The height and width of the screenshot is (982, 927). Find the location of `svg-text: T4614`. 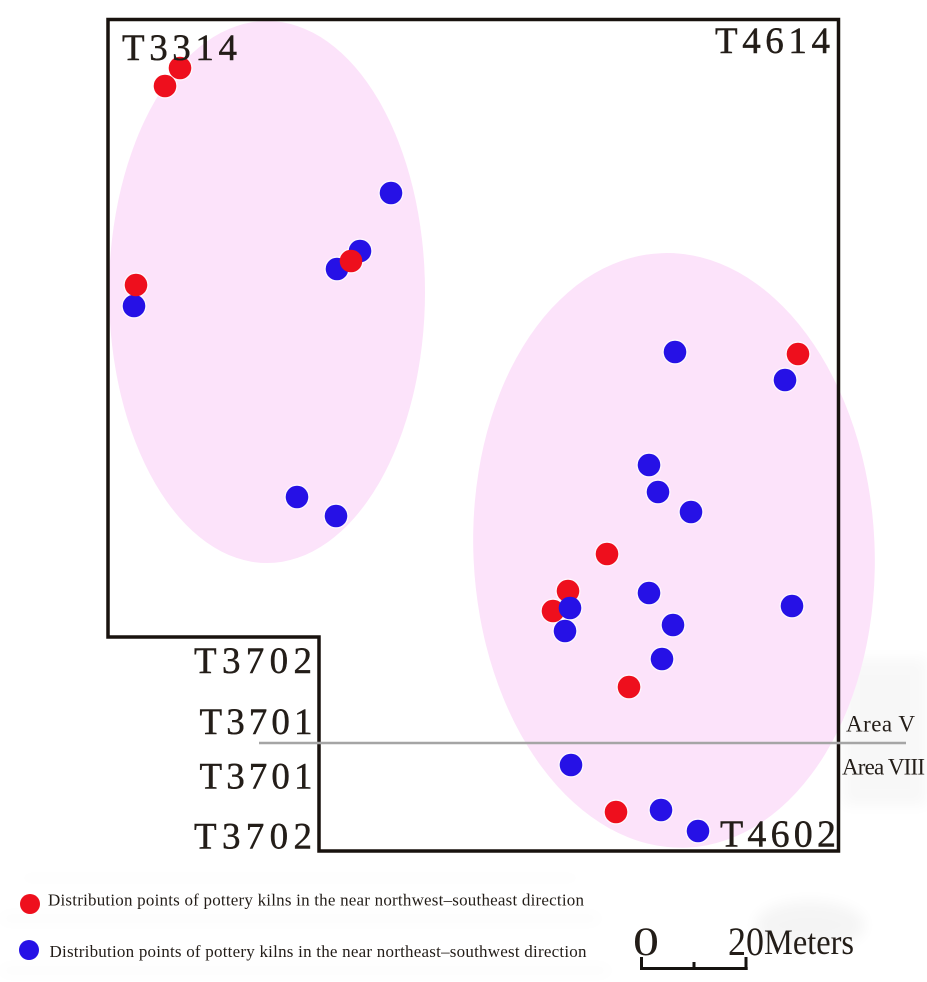

svg-text: T4614 is located at coordinates (772, 41).